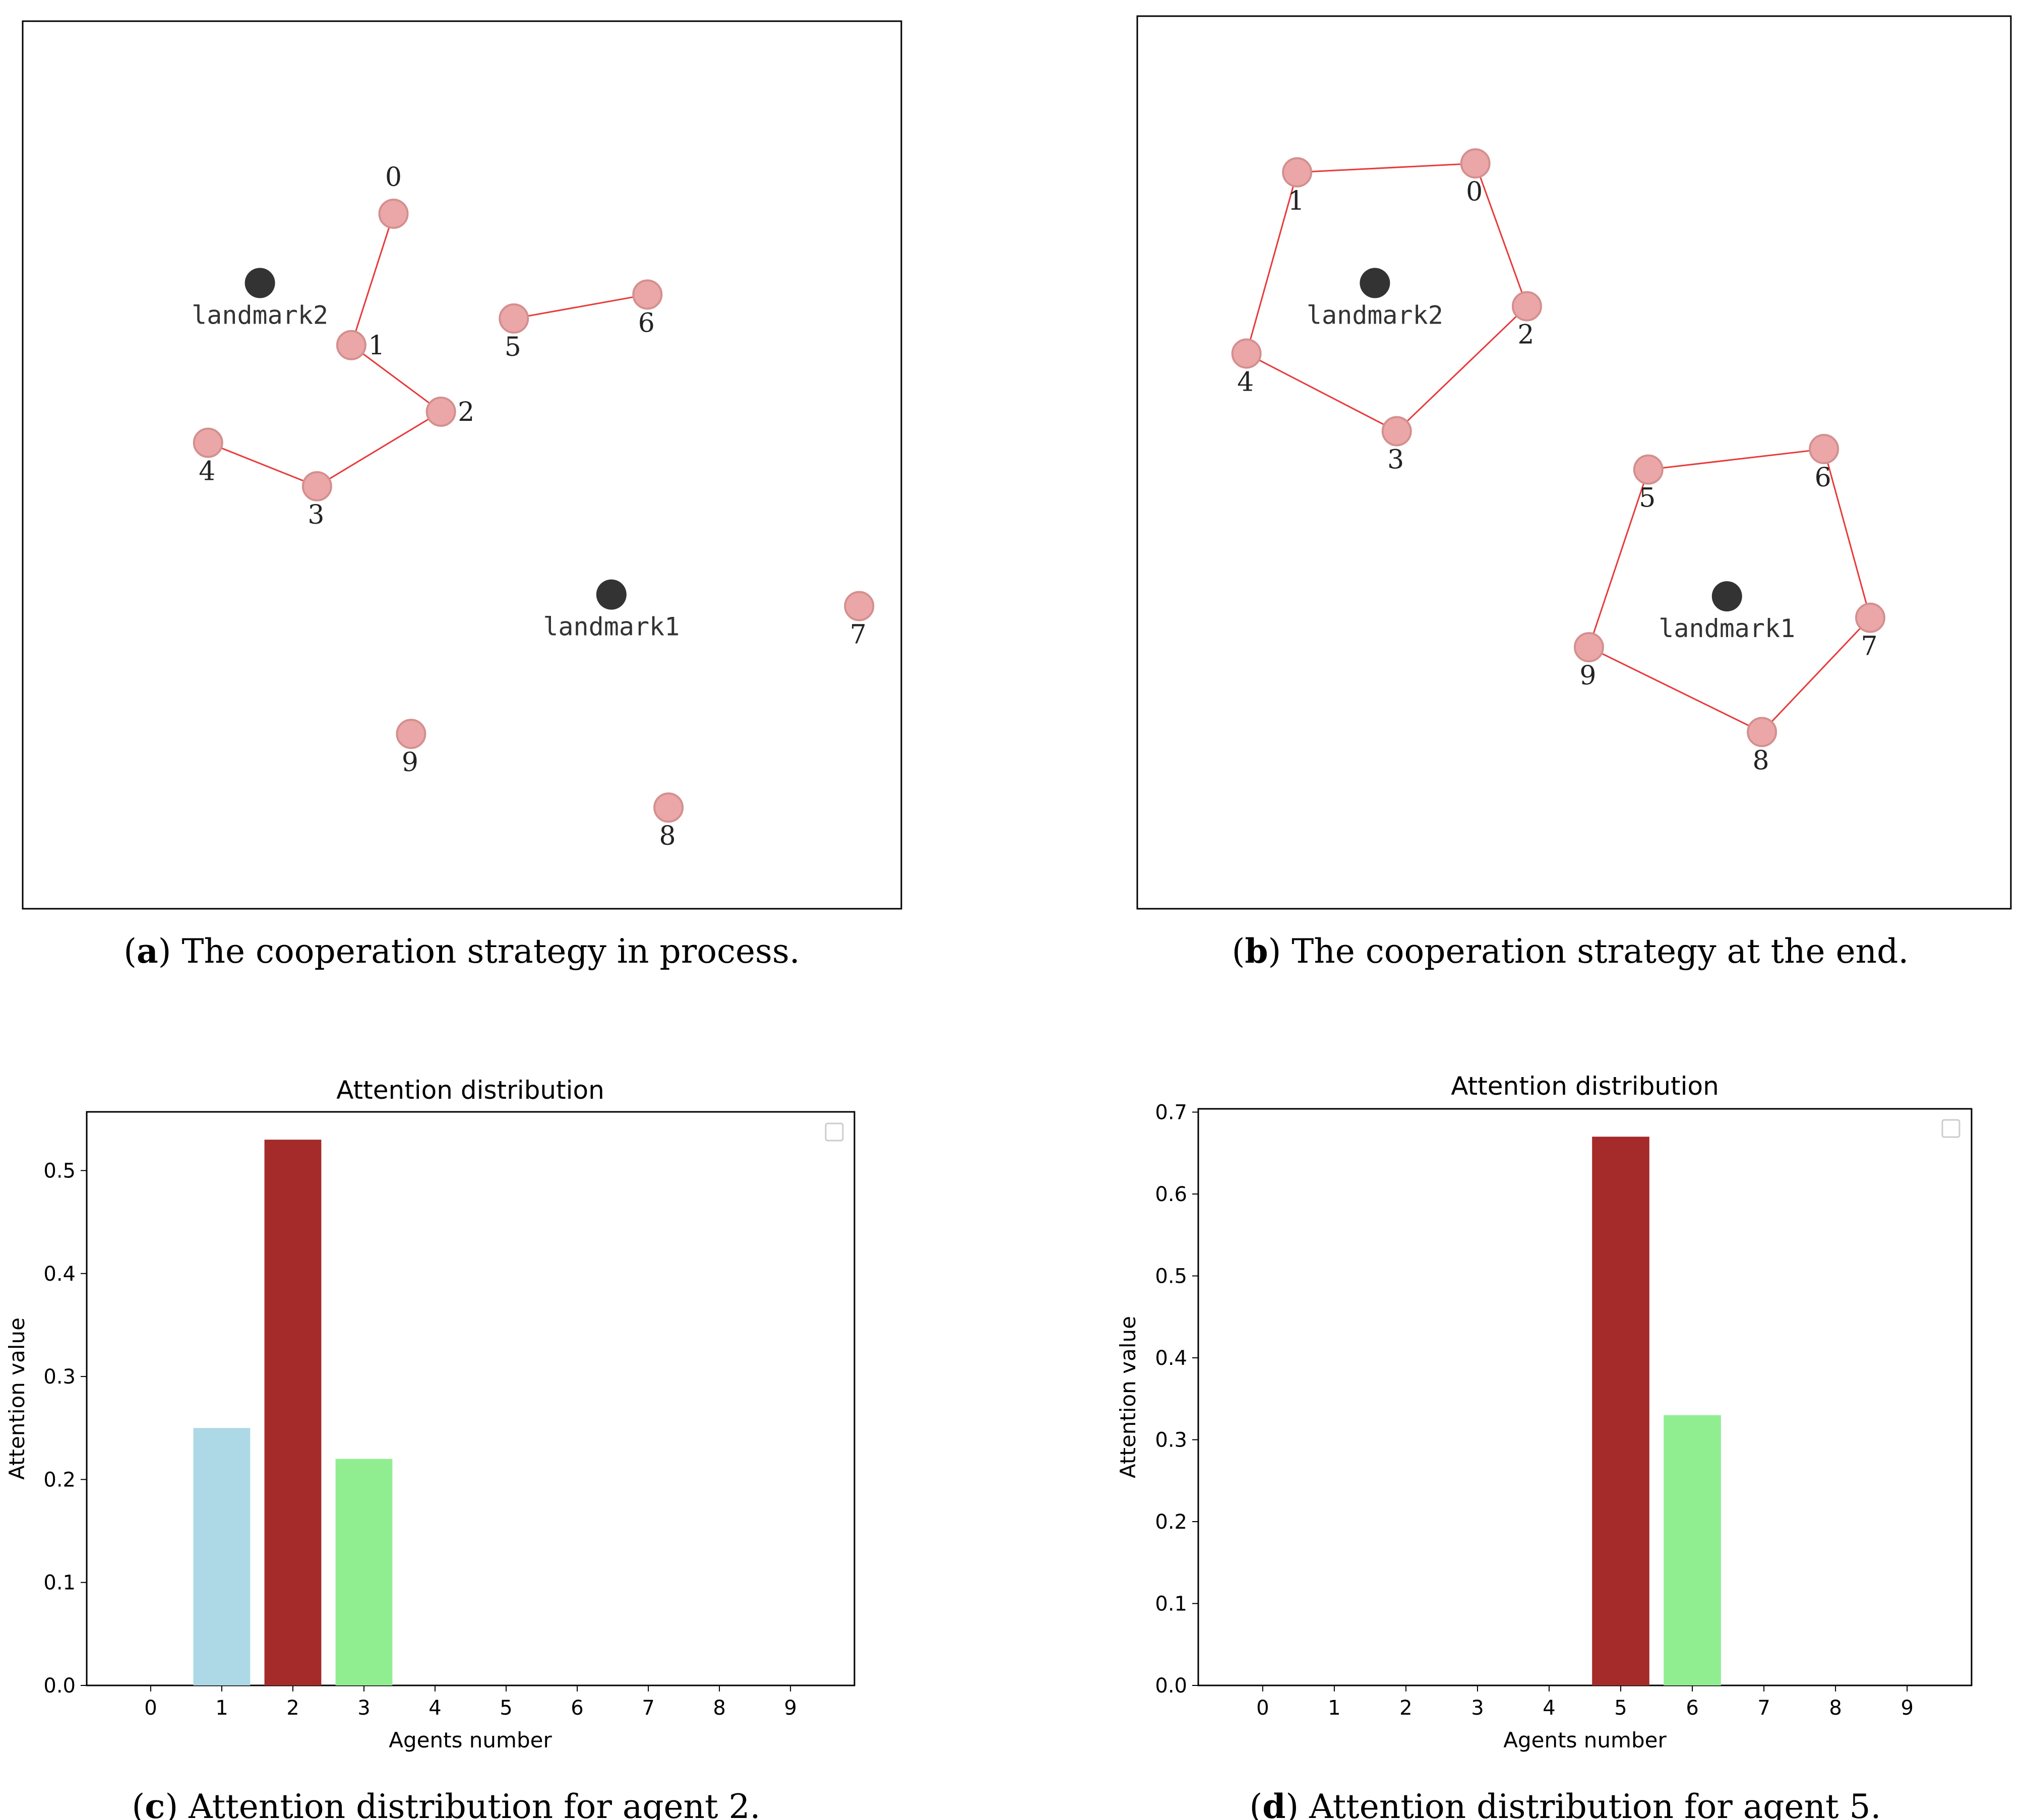  Describe the element at coordinates (1824, 448) in the screenshot. I see `agent-6-marker` at that location.